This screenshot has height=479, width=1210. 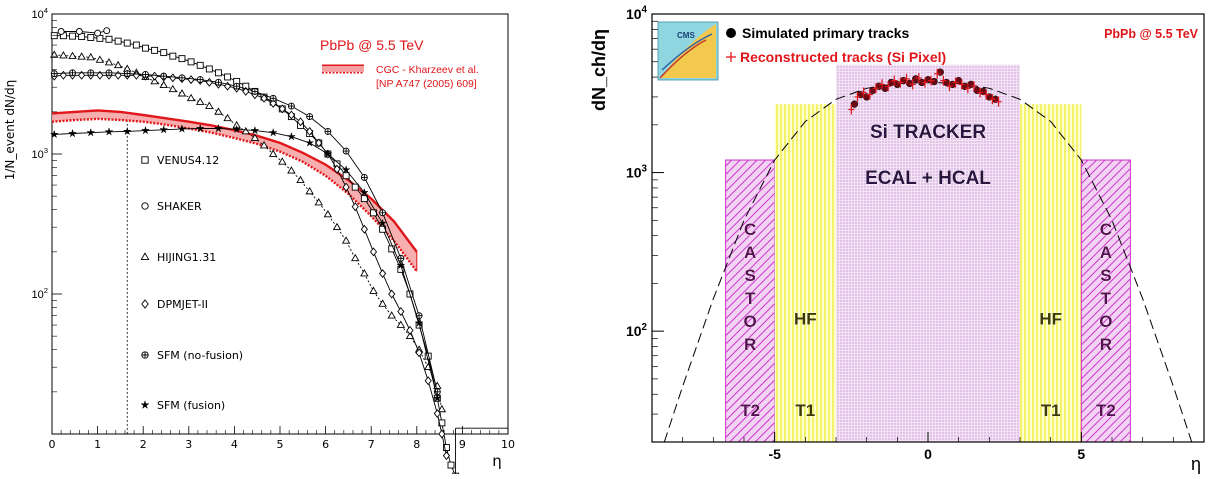 I want to click on right-y-tick-label: 103, so click(x=637, y=171).